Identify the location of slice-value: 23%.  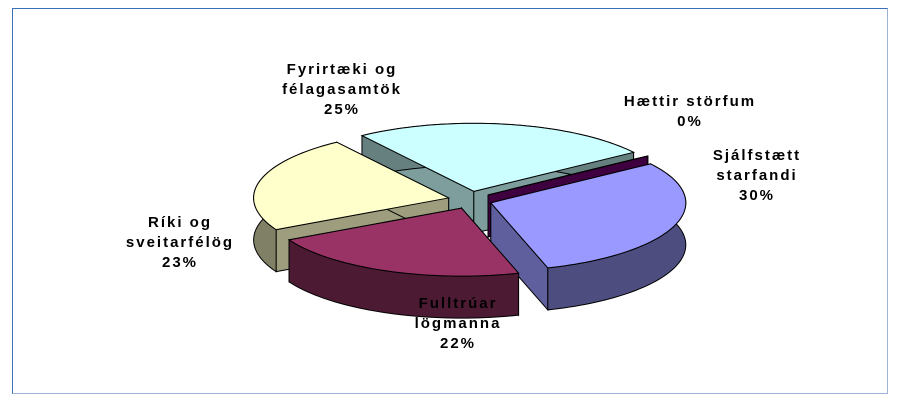
(180, 262).